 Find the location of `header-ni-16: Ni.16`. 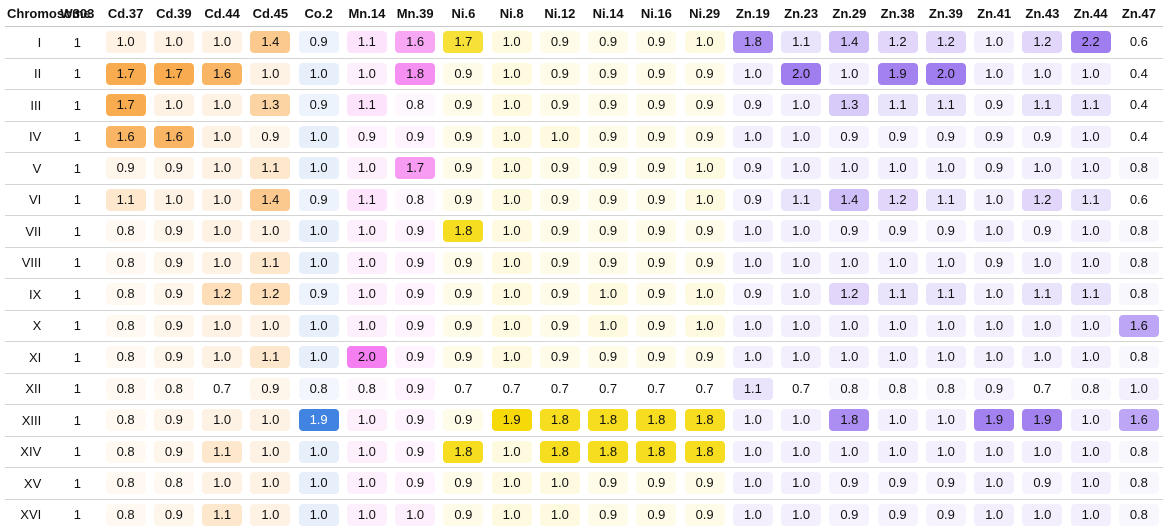

header-ni-16: Ni.16 is located at coordinates (656, 13).